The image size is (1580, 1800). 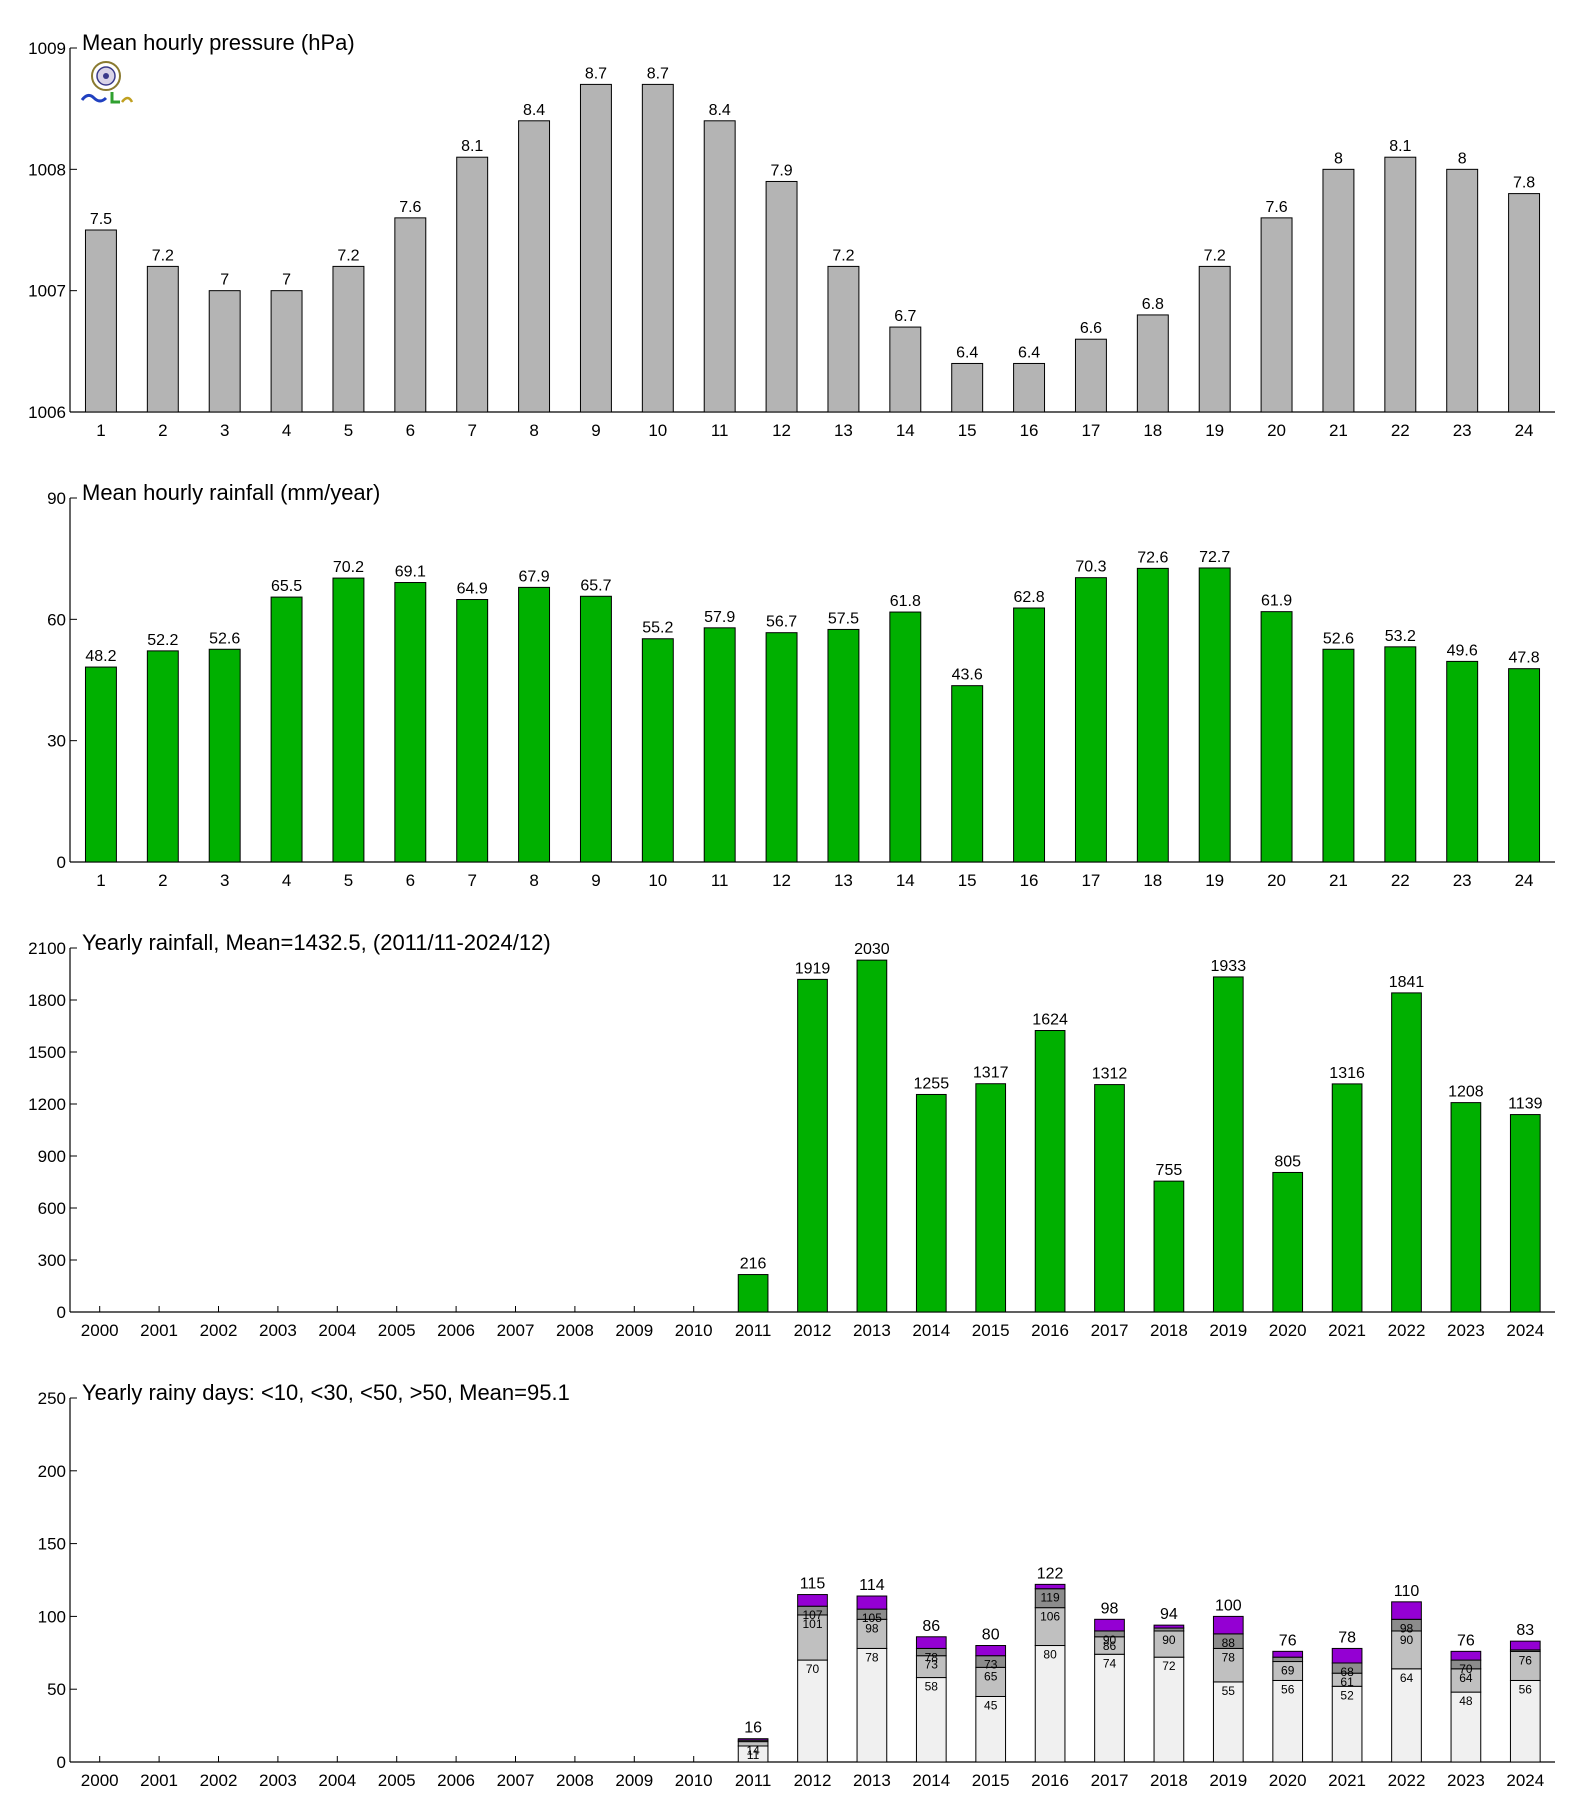 What do you see at coordinates (1347, 1330) in the screenshot?
I see `yearly-rain-x-tick-label: 2021` at bounding box center [1347, 1330].